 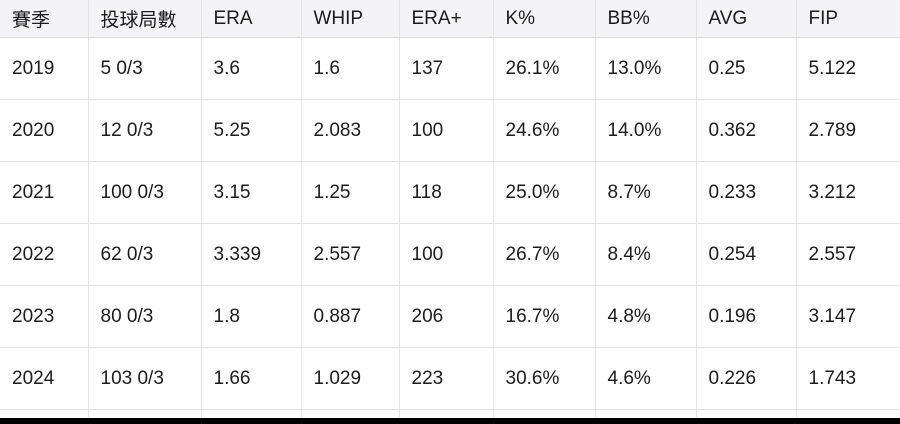 What do you see at coordinates (848, 378) in the screenshot?
I see `cell-fip: 1.743` at bounding box center [848, 378].